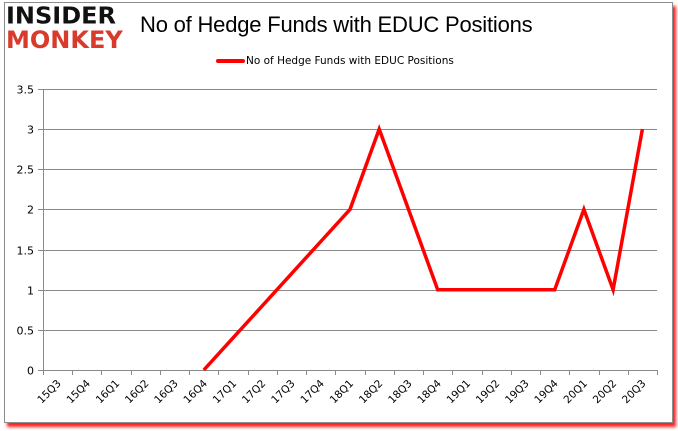 This screenshot has height=431, width=678. I want to click on x-tick-label: 17Q3, so click(283, 392).